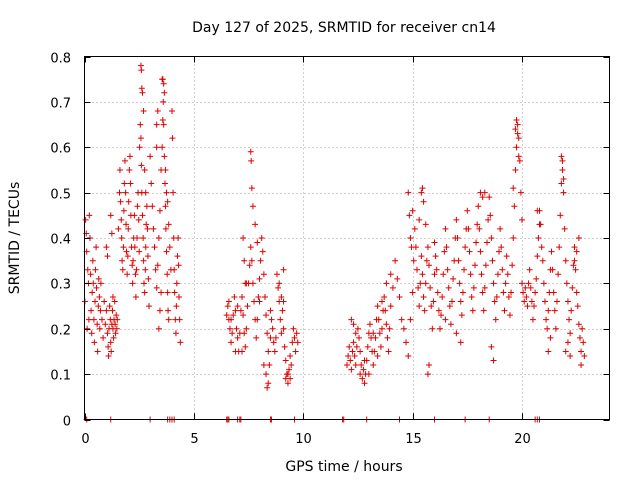 This screenshot has height=480, width=640. I want to click on y-tick-label: 0.8, so click(60, 59).